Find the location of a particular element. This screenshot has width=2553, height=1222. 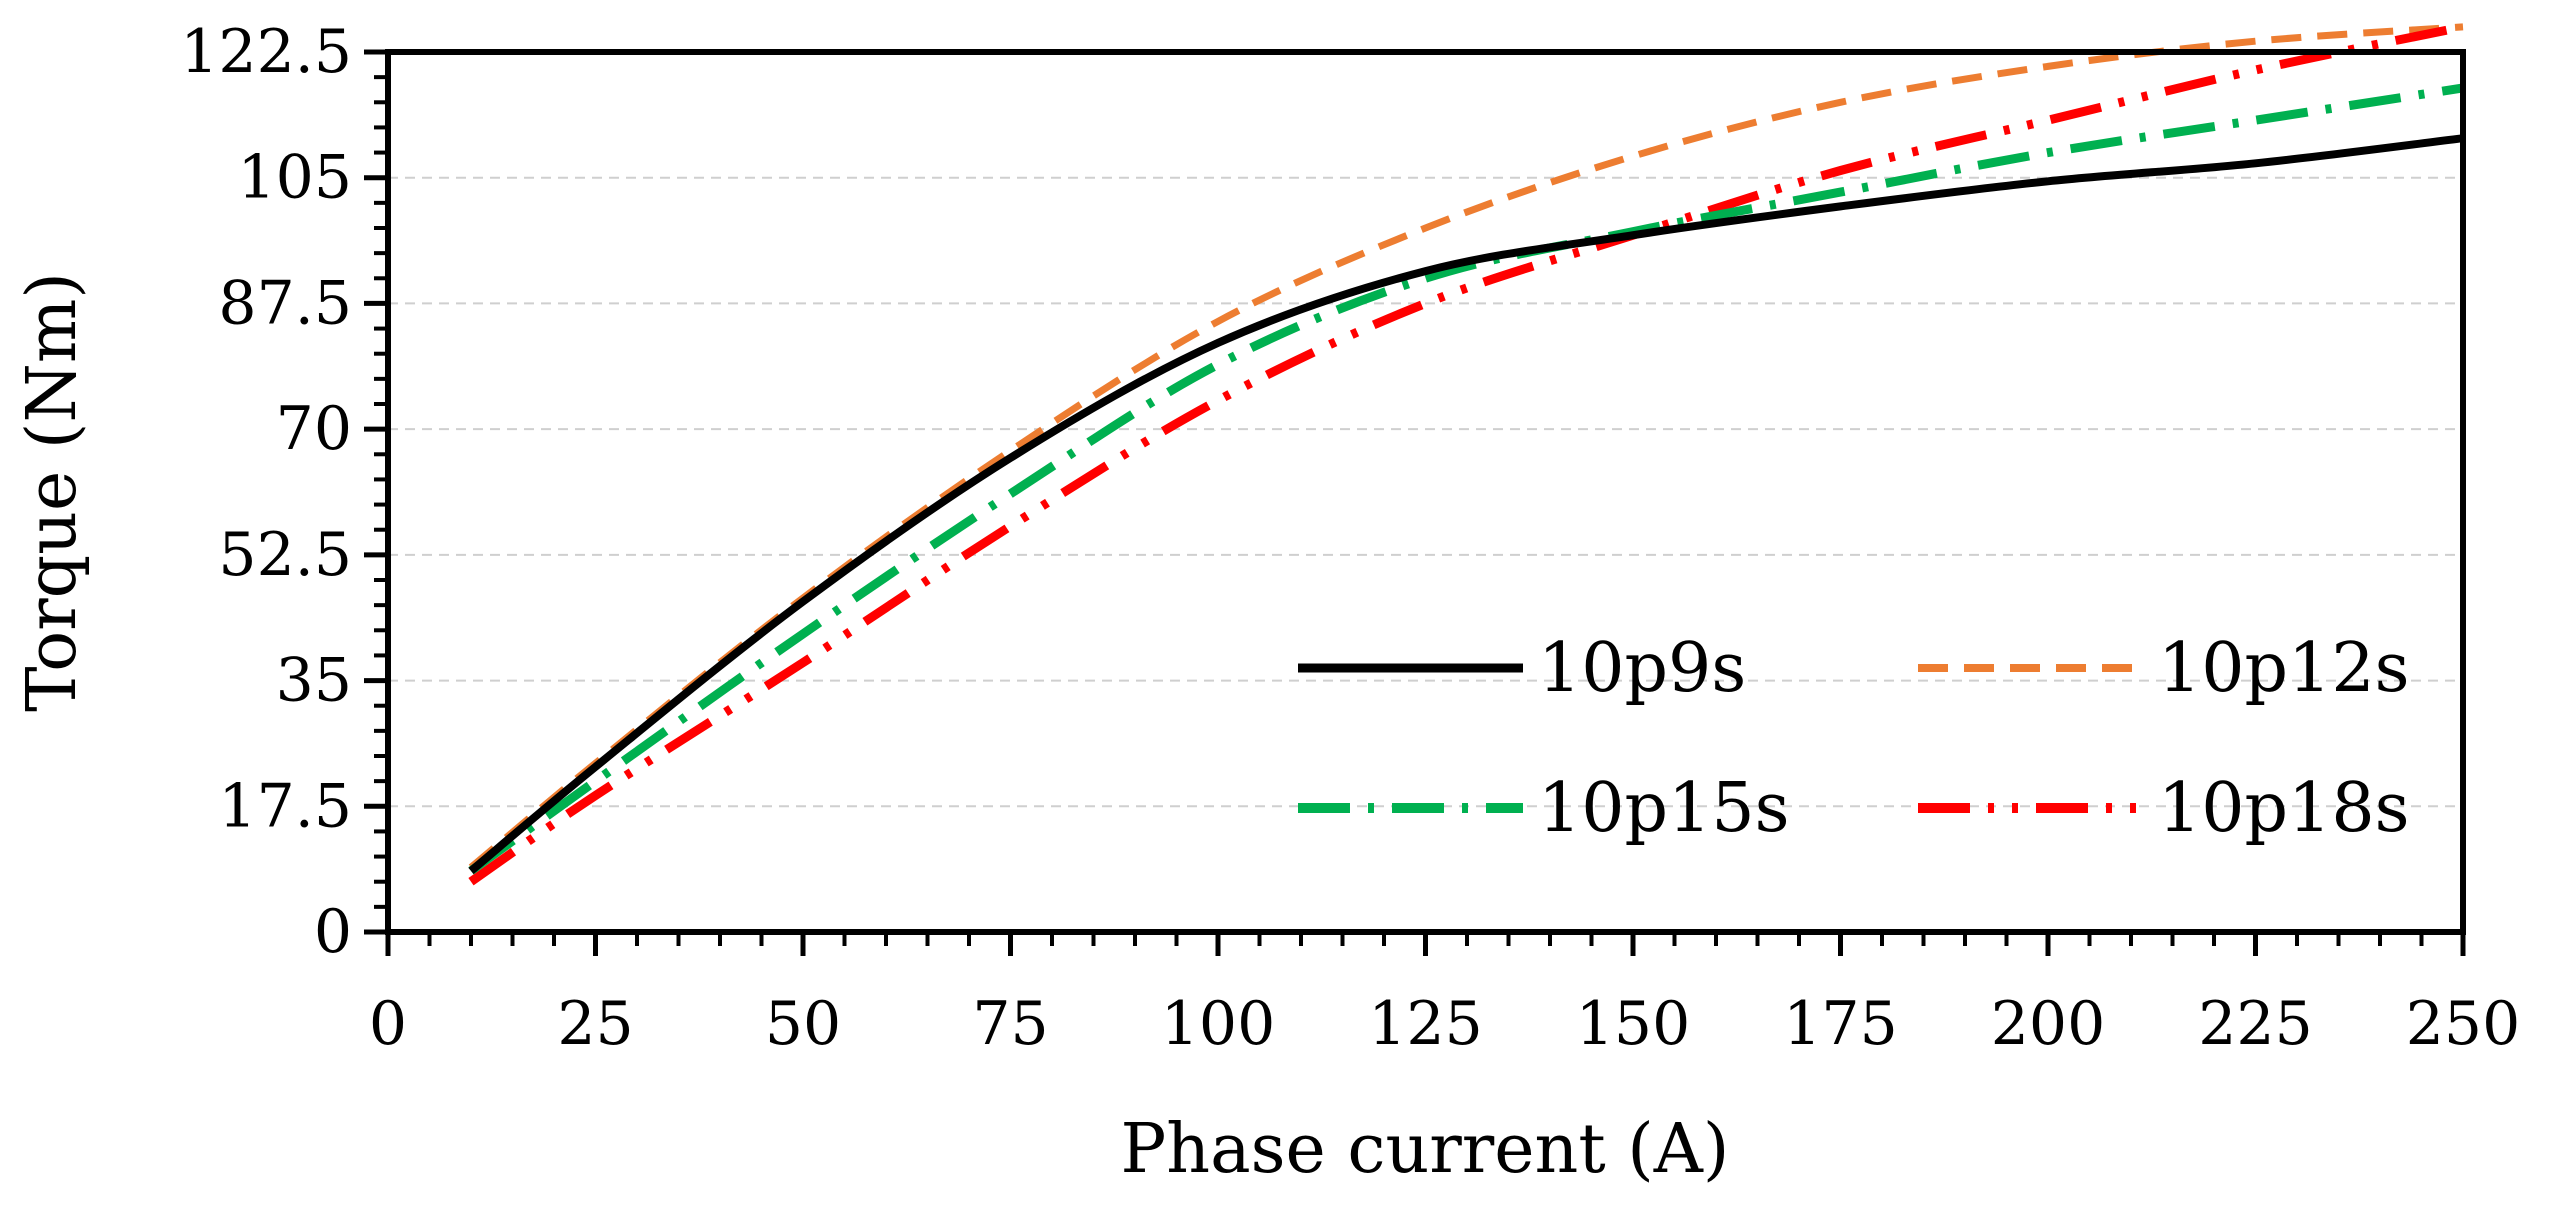

y-tick-label: 105 is located at coordinates (294, 178).